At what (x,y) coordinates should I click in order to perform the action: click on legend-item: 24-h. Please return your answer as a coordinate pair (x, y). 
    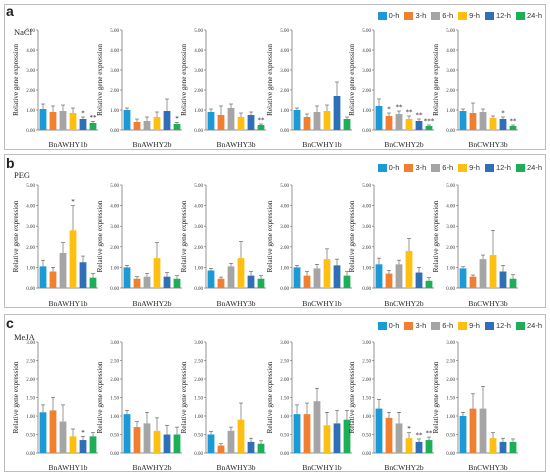
    Looking at the image, I should click on (528, 15).